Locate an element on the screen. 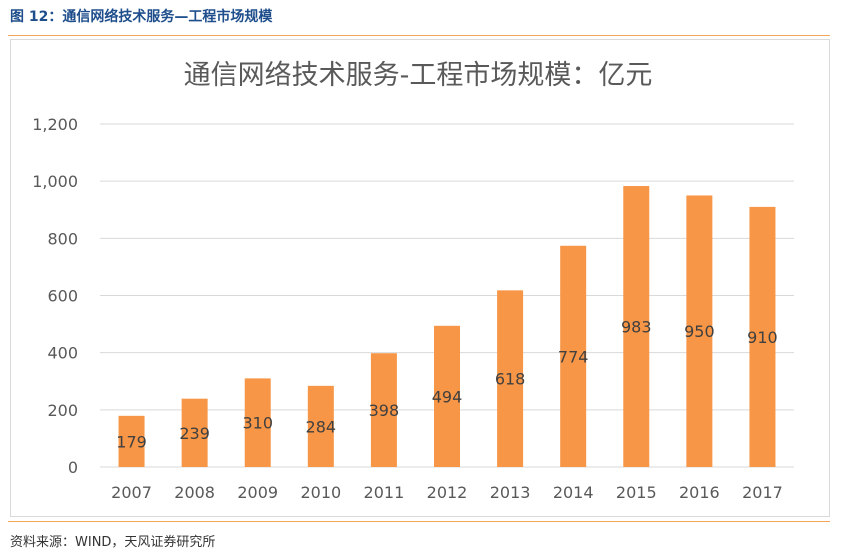  x-tick-label: 2010 is located at coordinates (320, 492).